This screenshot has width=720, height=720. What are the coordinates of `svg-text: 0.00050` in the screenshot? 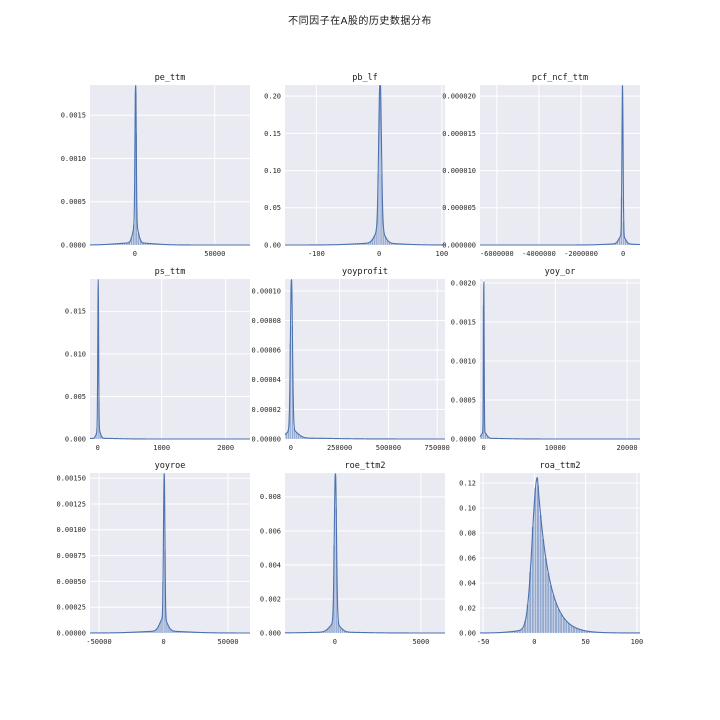 It's located at (71, 582).